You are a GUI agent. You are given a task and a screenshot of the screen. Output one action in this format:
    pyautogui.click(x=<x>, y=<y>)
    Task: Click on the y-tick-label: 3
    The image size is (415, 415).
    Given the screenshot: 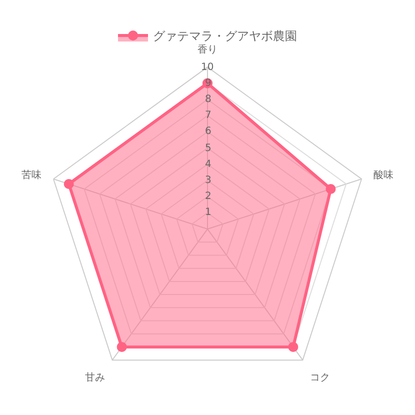 What is the action you would take?
    pyautogui.click(x=208, y=180)
    